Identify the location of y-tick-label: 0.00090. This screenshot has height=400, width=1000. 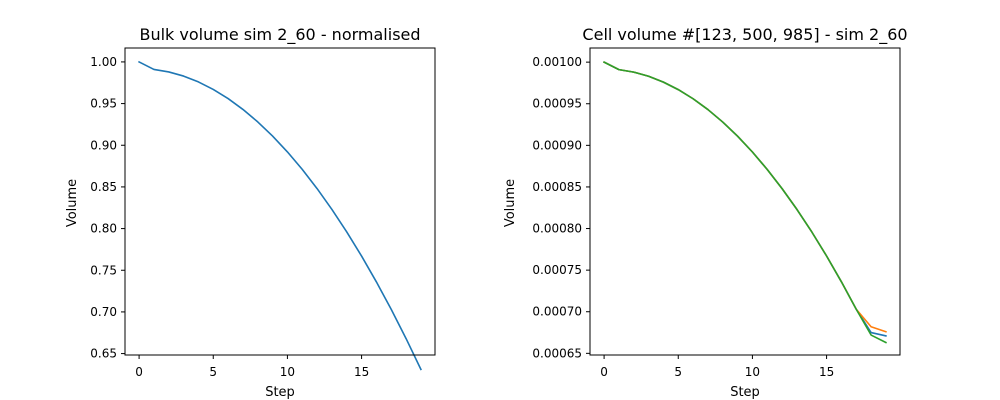
(557, 145).